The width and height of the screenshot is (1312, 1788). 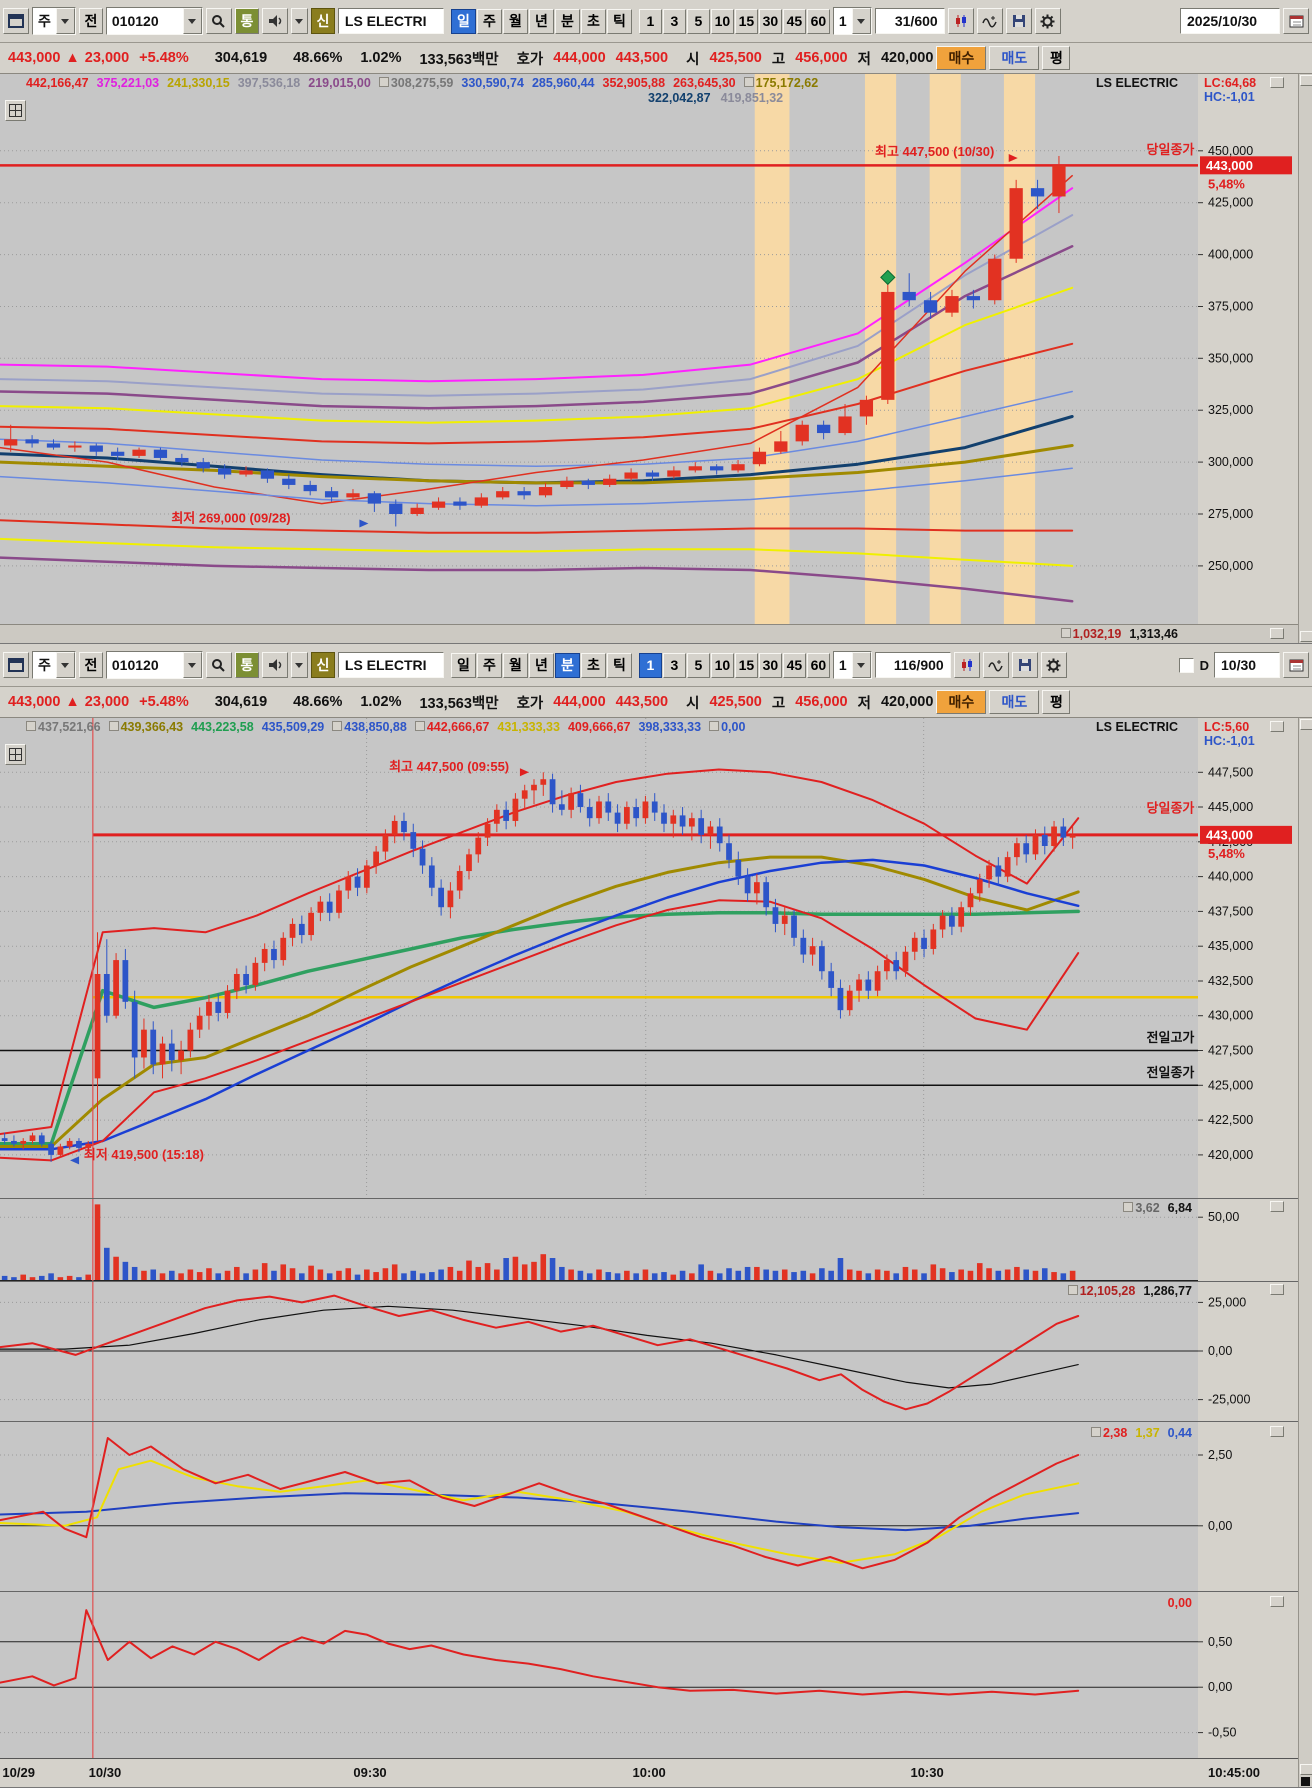 What do you see at coordinates (1230, 307) in the screenshot?
I see `y-tick-label: 375,000` at bounding box center [1230, 307].